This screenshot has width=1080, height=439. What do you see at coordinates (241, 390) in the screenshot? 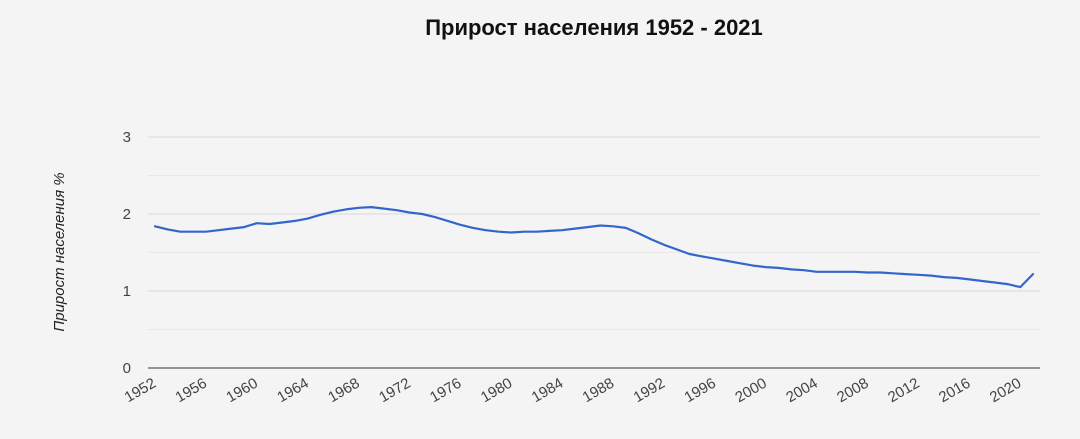
I see `x-tick-label: 1960` at bounding box center [241, 390].